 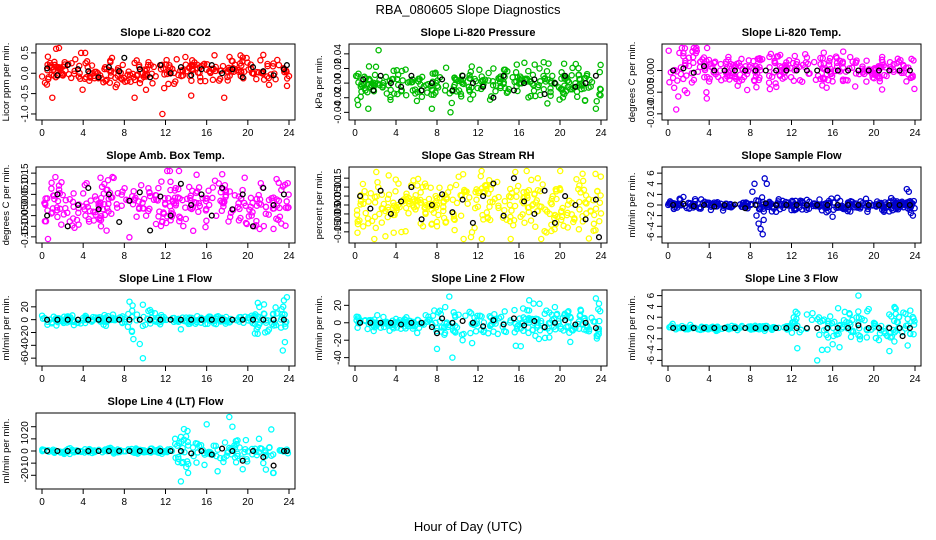 What do you see at coordinates (833, 379) in the screenshot?
I see `x-tick-label: 16` at bounding box center [833, 379].